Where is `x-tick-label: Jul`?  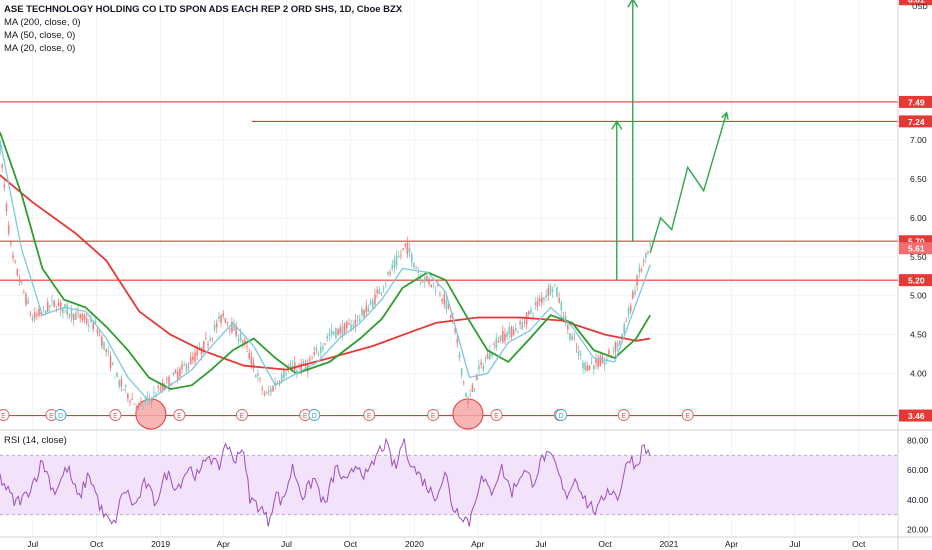 x-tick-label: Jul is located at coordinates (541, 544).